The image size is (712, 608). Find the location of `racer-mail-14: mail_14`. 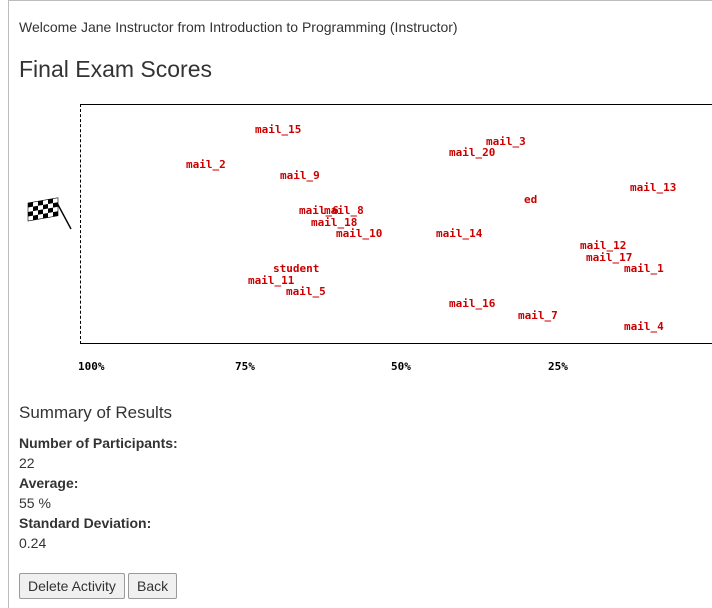

racer-mail-14: mail_14 is located at coordinates (459, 233).